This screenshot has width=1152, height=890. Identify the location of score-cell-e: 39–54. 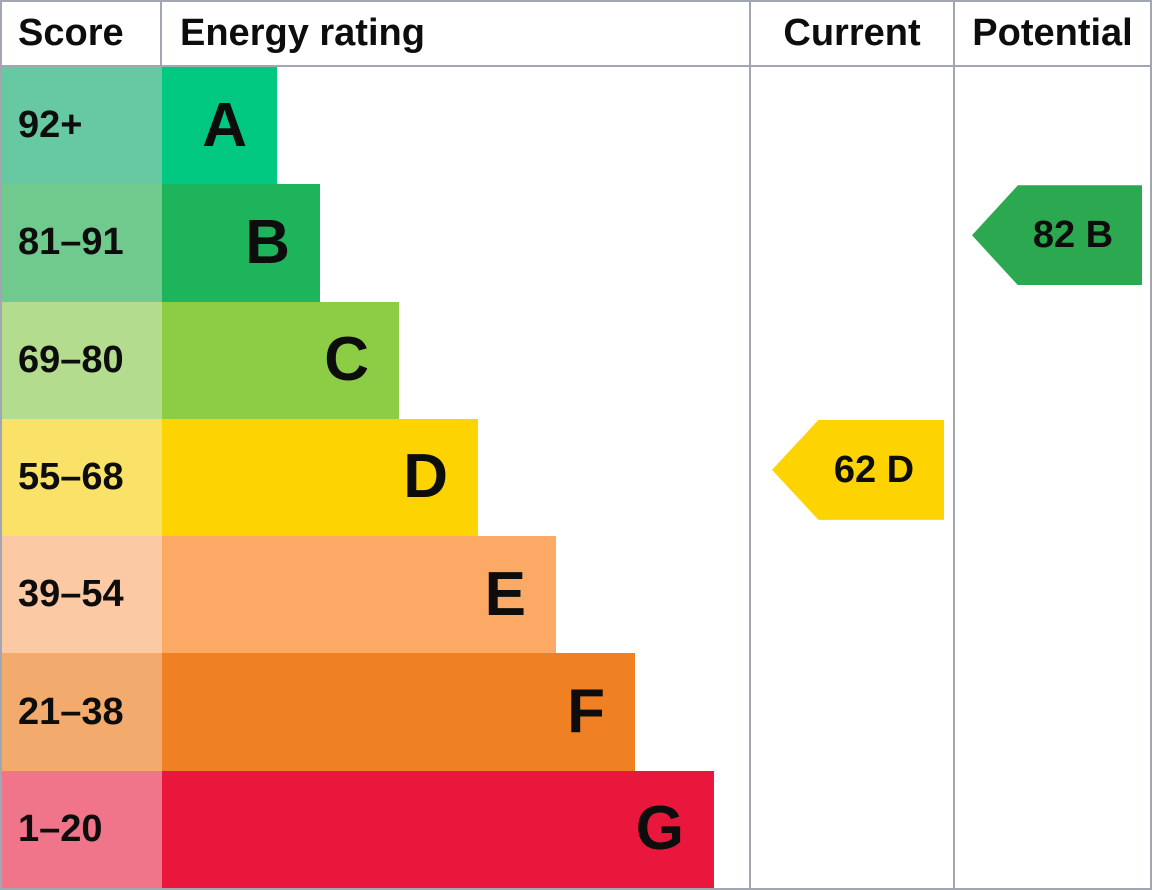
(82, 595).